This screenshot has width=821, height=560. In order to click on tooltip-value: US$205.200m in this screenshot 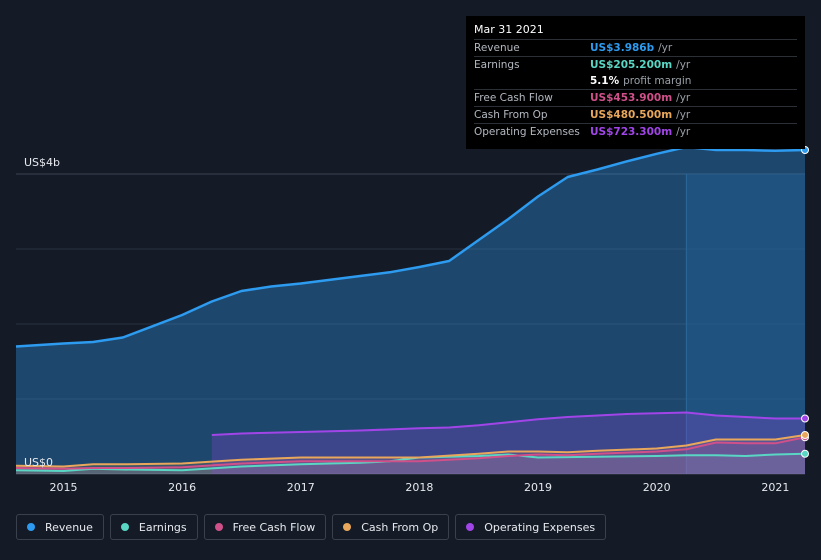, I will do `click(631, 65)`.